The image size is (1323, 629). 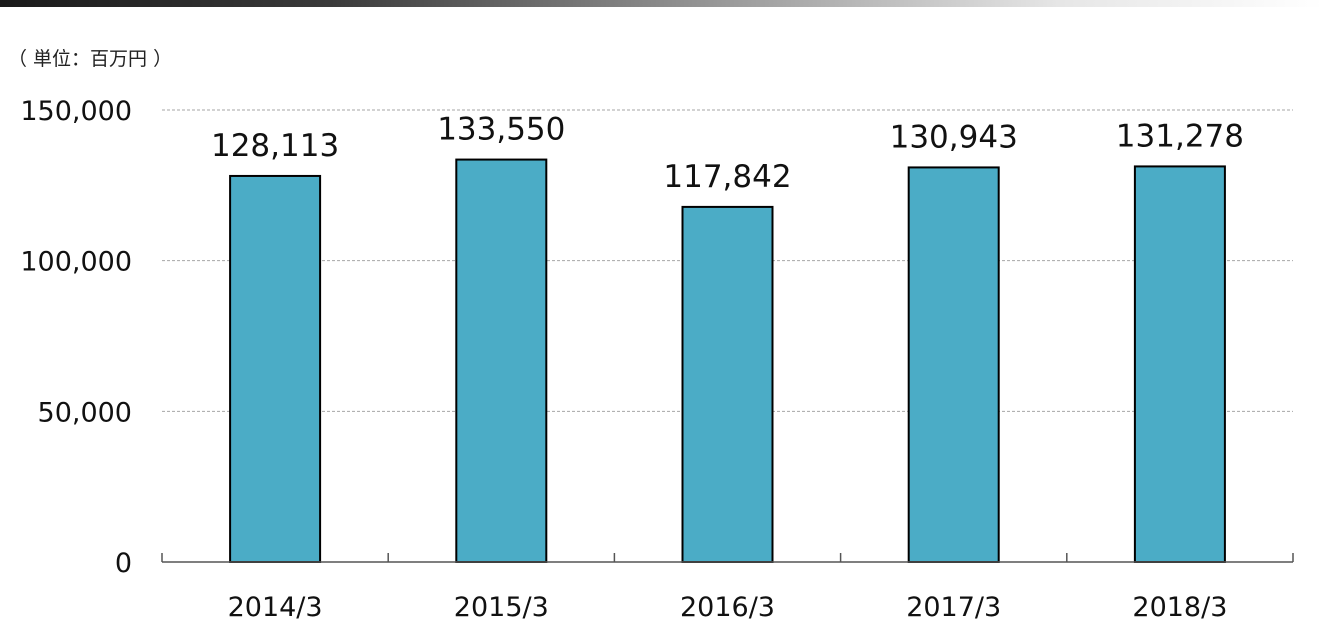 I want to click on unit-label: （ 単位：百万円 ）, so click(x=90, y=59).